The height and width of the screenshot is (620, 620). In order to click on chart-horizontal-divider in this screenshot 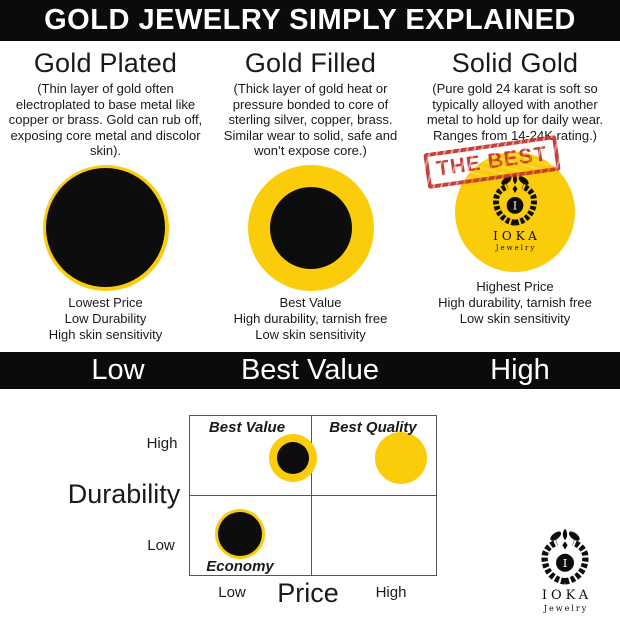, I will do `click(313, 495)`.